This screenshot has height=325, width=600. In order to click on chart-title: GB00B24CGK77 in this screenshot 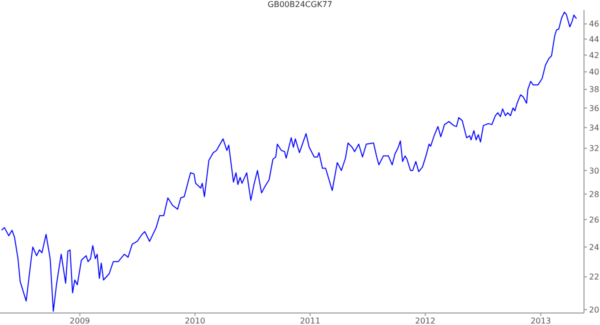, I will do `click(300, 4)`.